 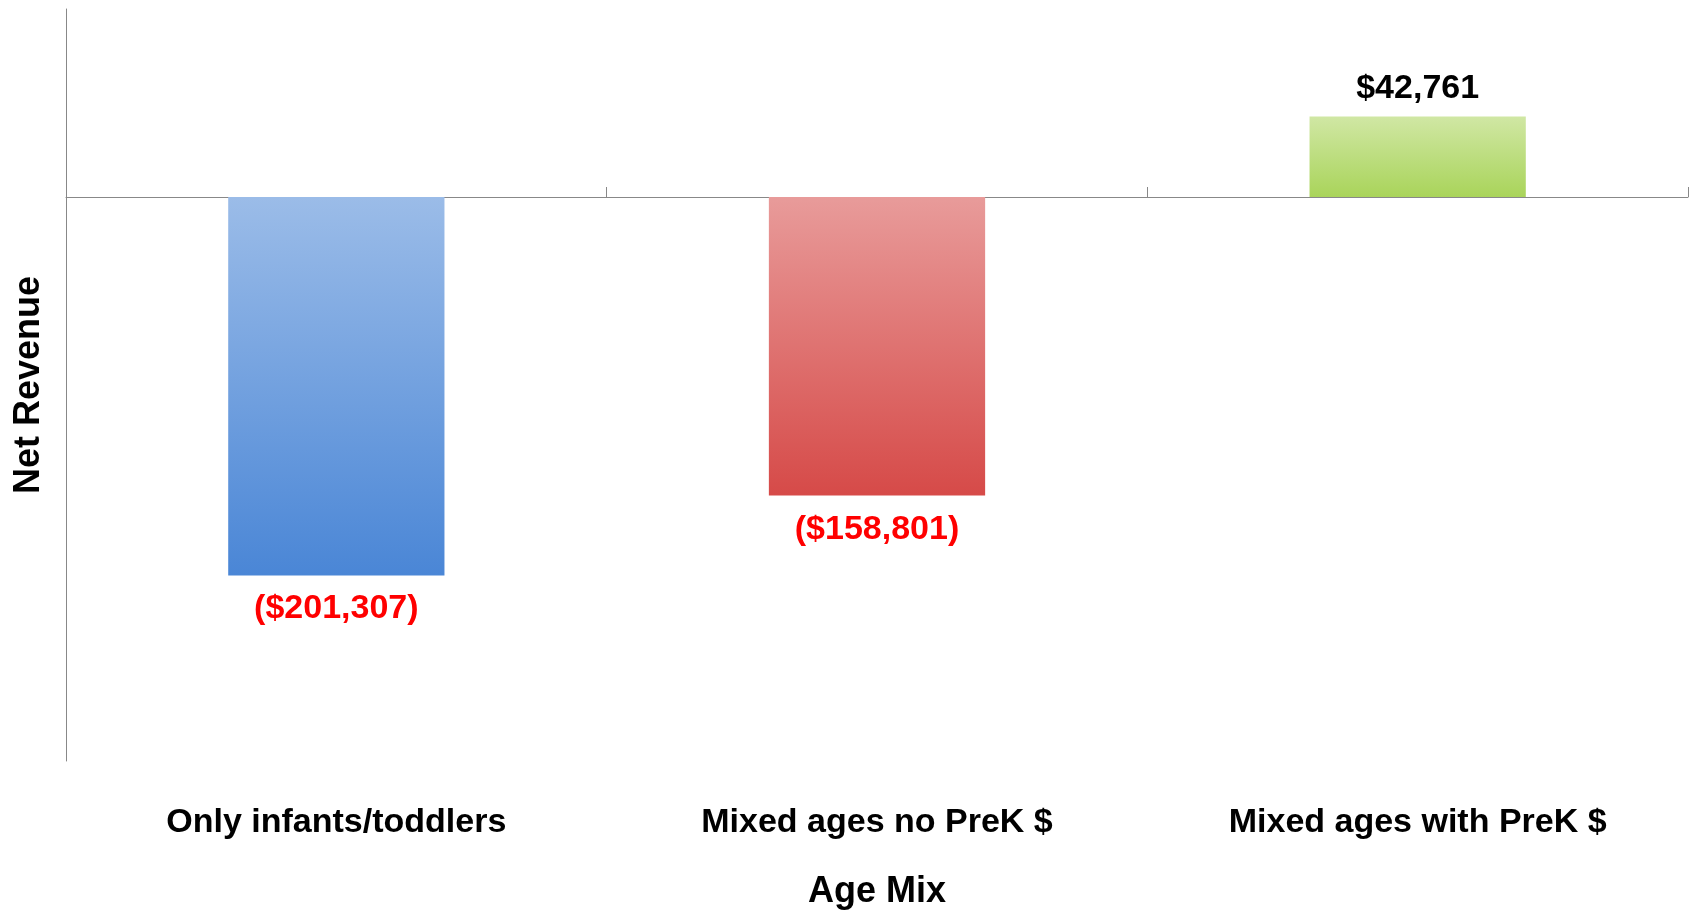 I want to click on data-label: ($201,307), so click(x=336, y=606).